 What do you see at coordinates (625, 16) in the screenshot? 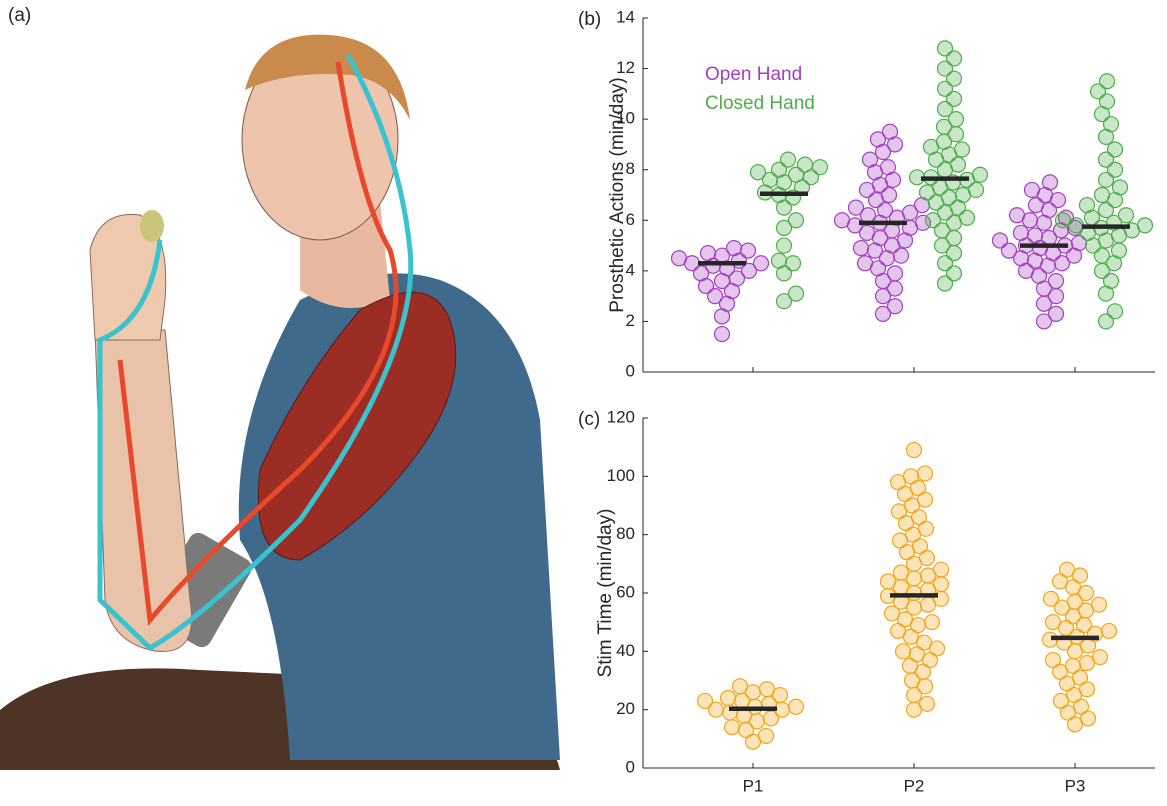
I see `y-tick-label: 14` at bounding box center [625, 16].